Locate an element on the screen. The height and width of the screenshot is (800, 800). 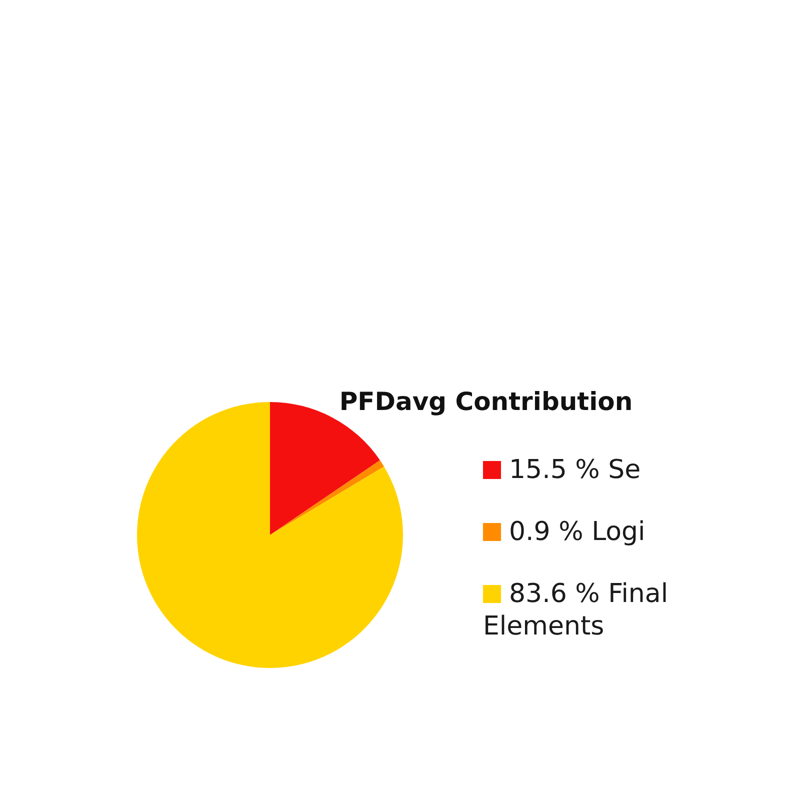
legend-label: 0.9 % Logi is located at coordinates (577, 532).